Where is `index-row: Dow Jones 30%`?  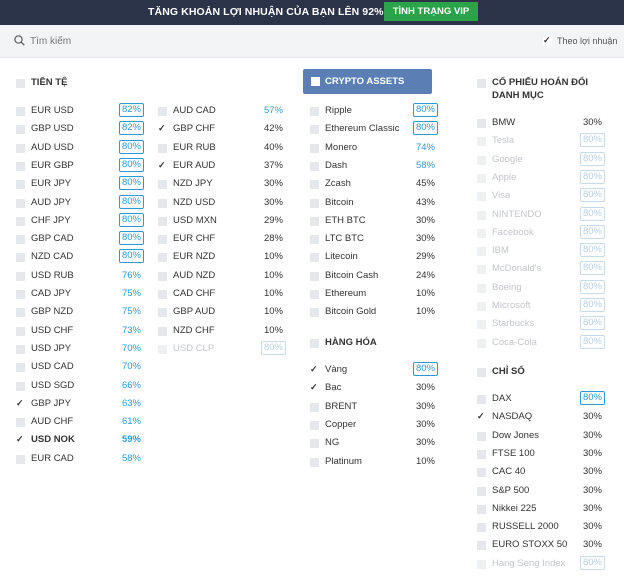
index-row: Dow Jones 30% is located at coordinates (541, 436).